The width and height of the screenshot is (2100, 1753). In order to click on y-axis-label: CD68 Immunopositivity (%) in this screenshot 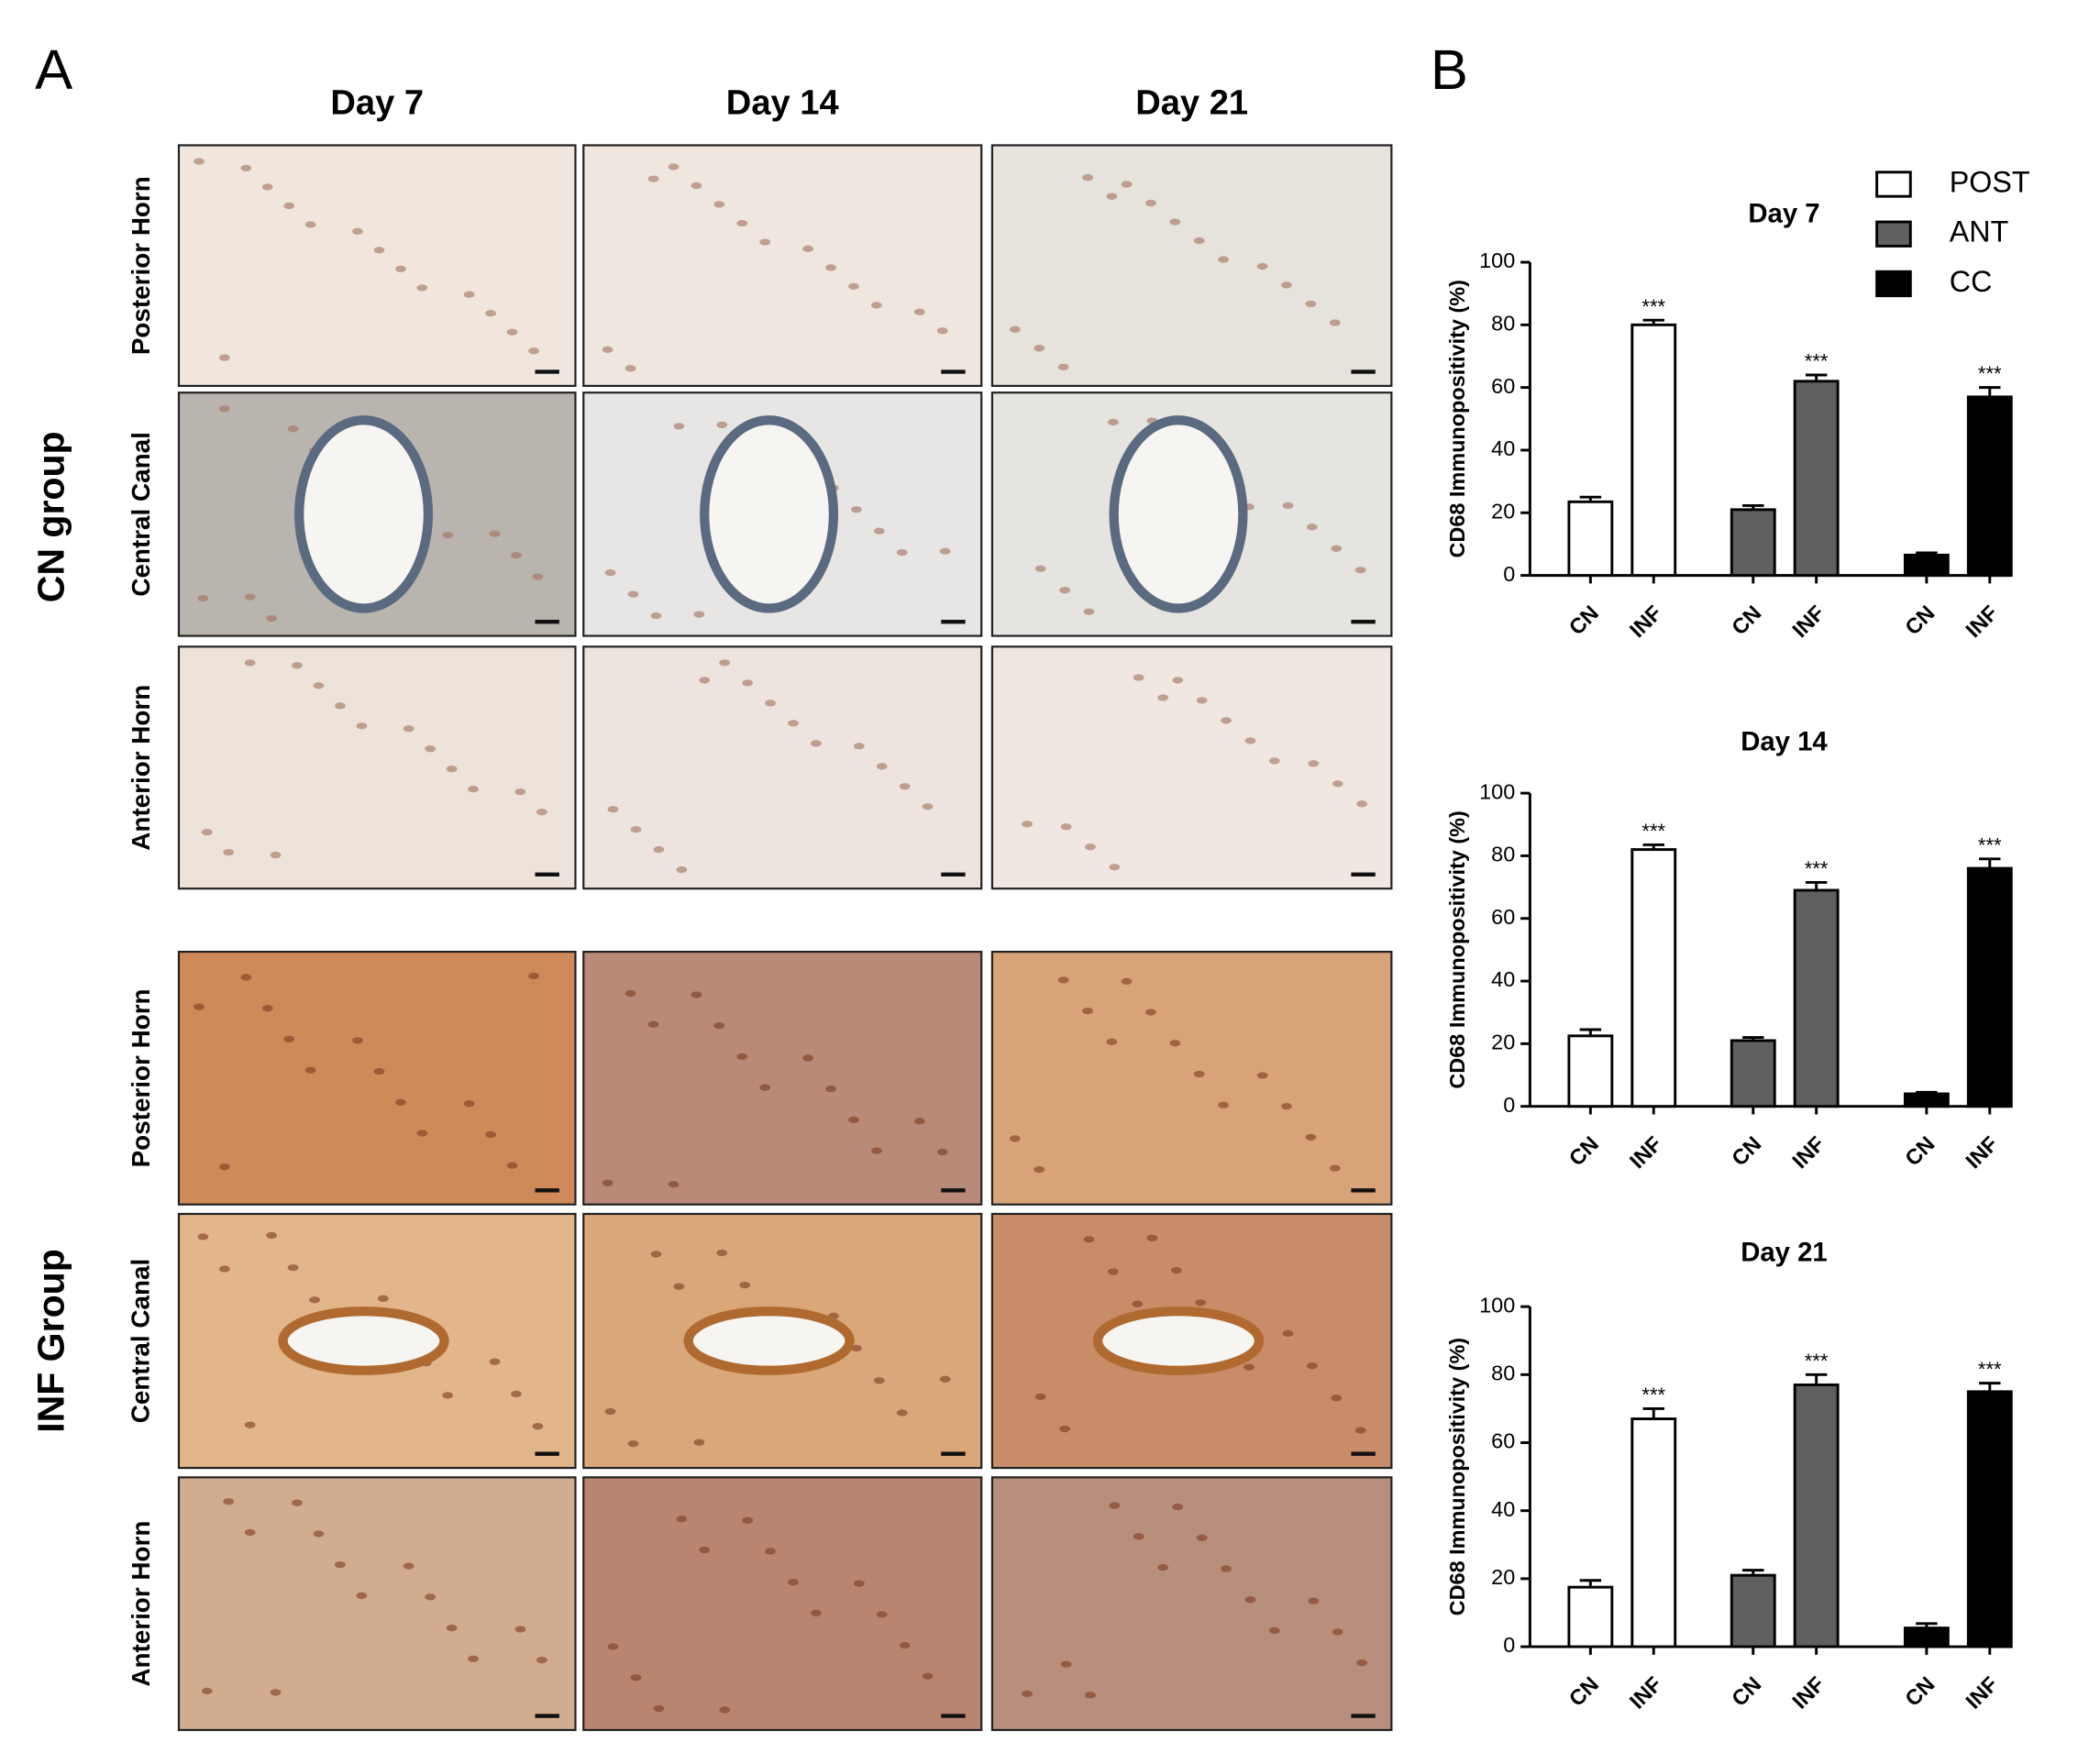, I will do `click(1457, 949)`.